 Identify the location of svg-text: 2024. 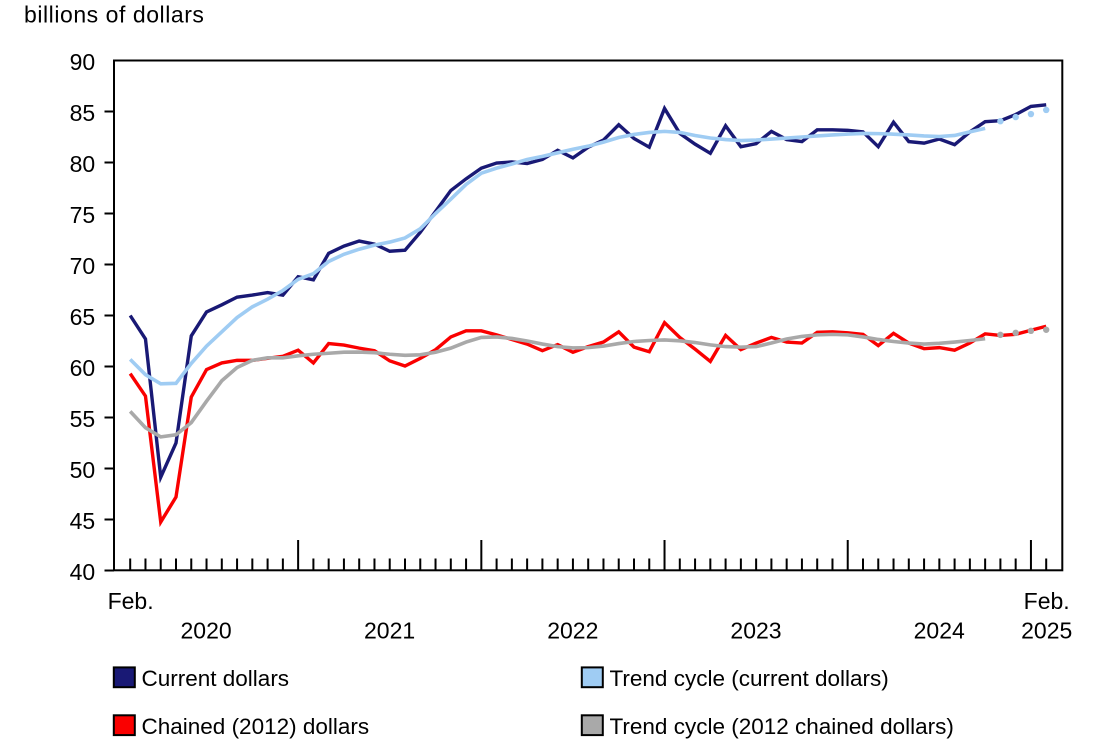
(939, 631).